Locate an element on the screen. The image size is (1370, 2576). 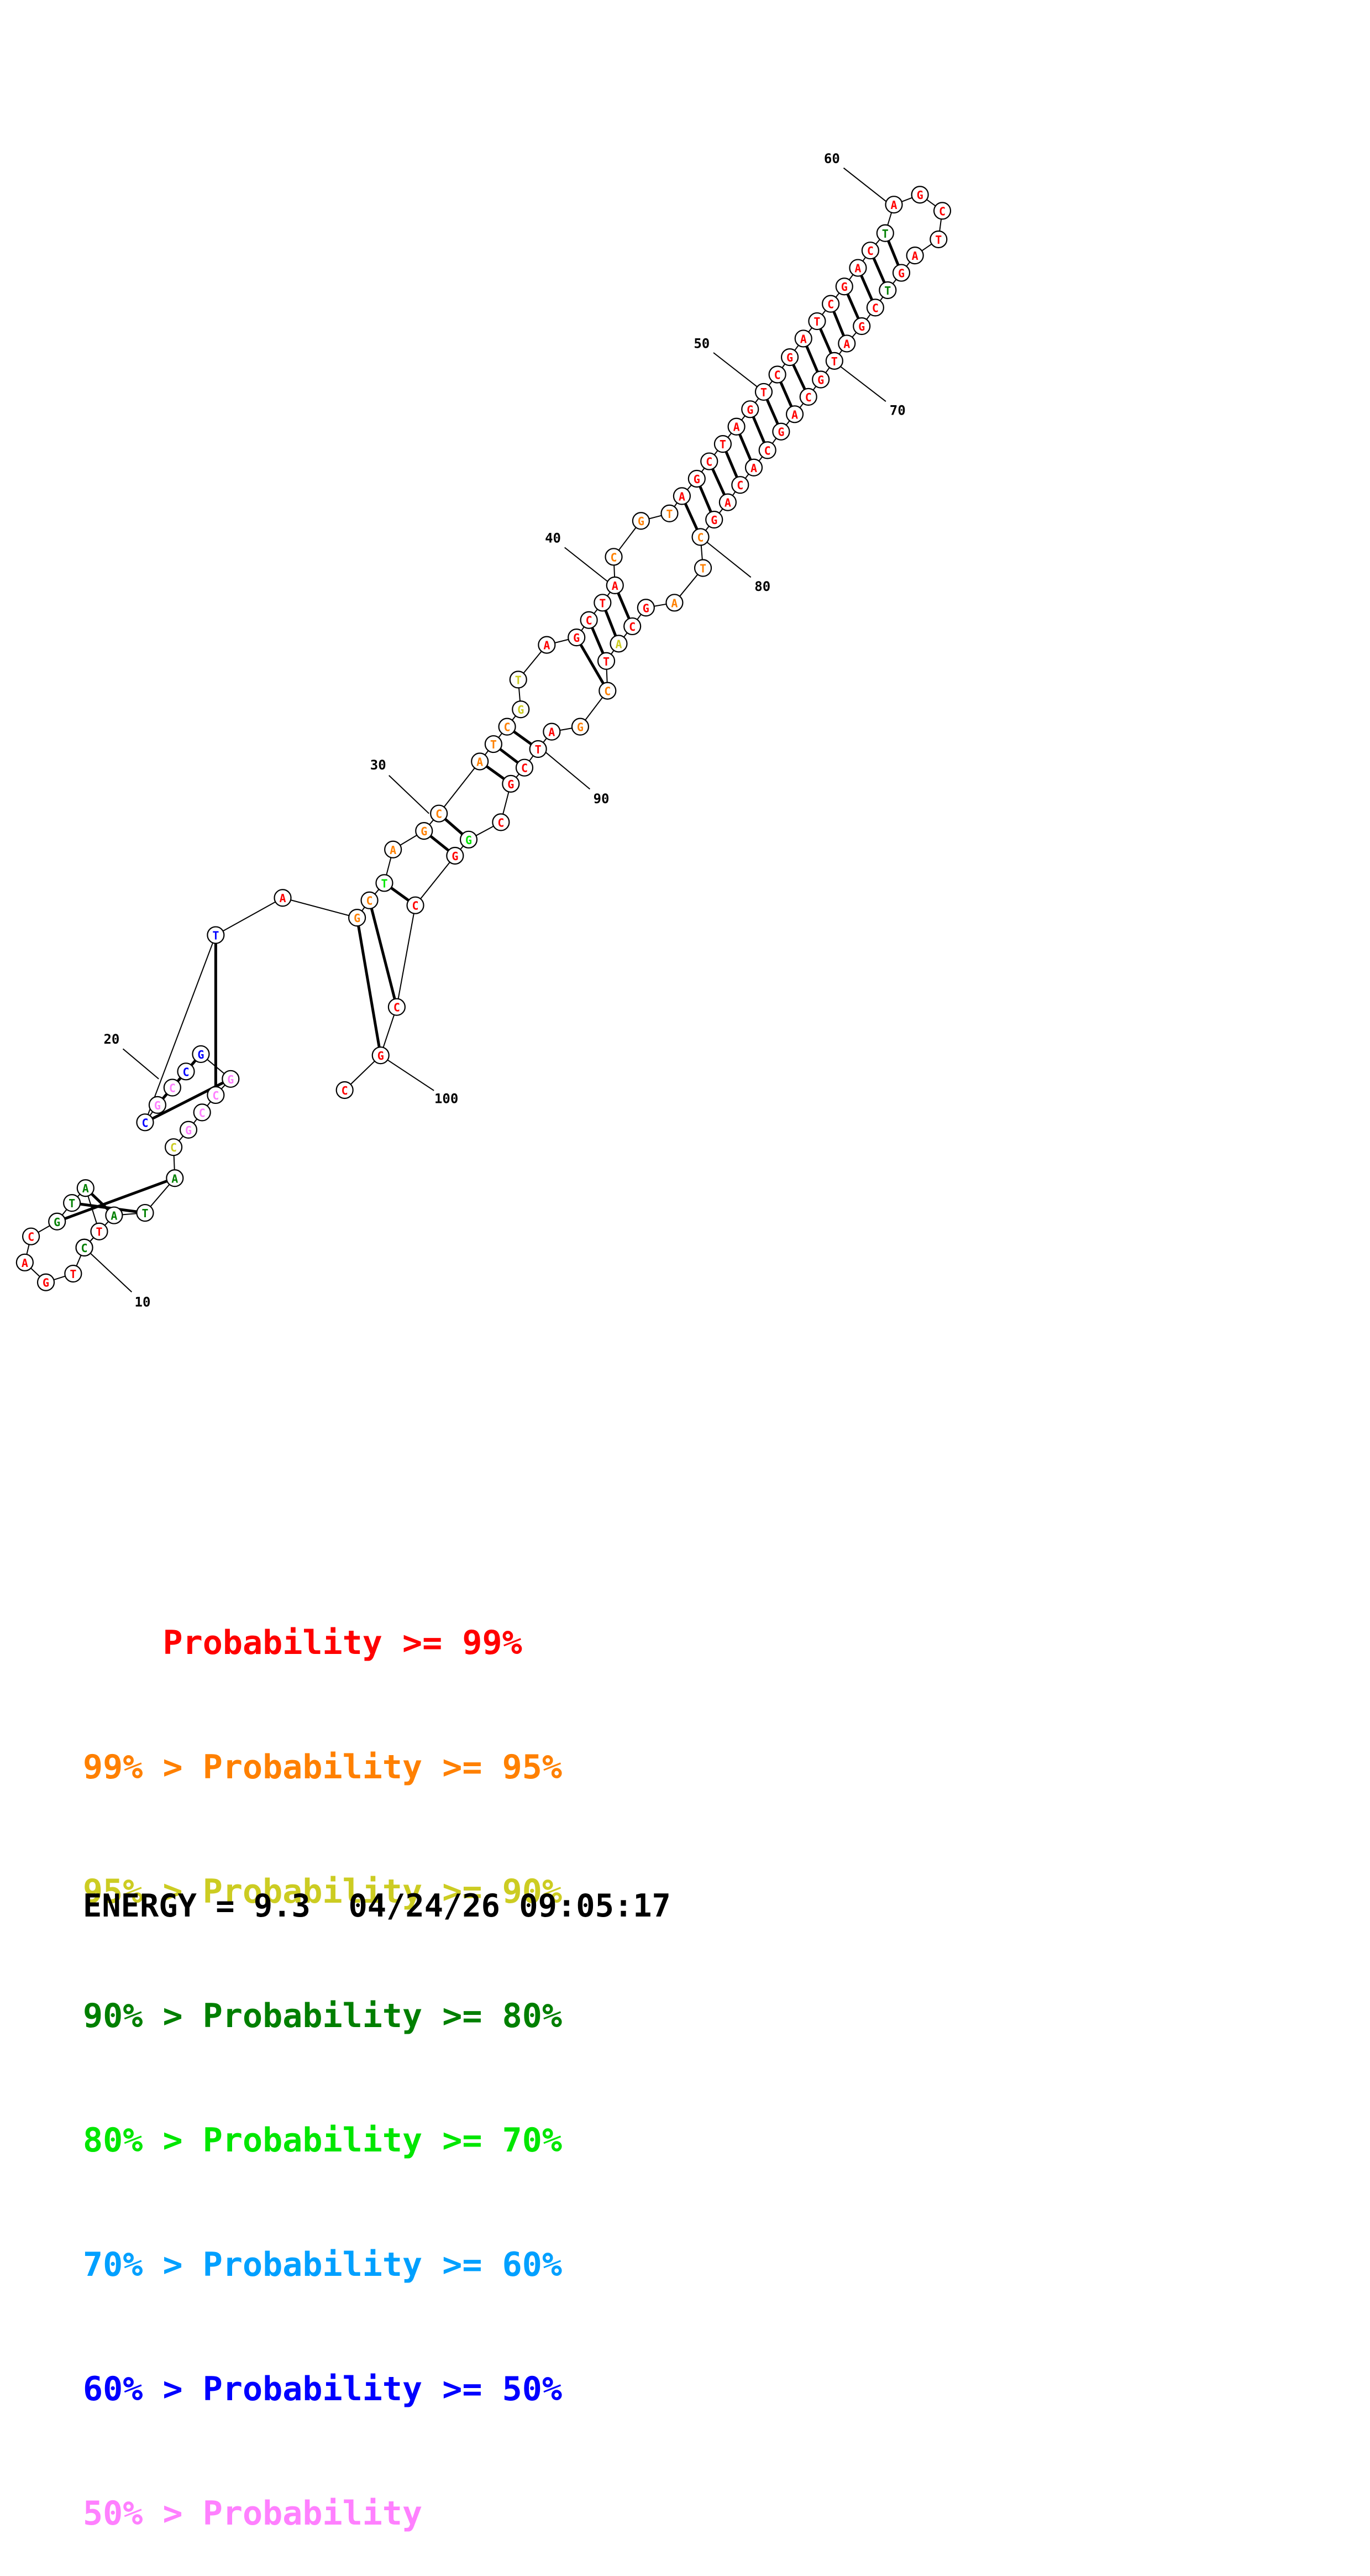
legend-row-50: 60% > Probability >= 50% is located at coordinates (322, 2389).